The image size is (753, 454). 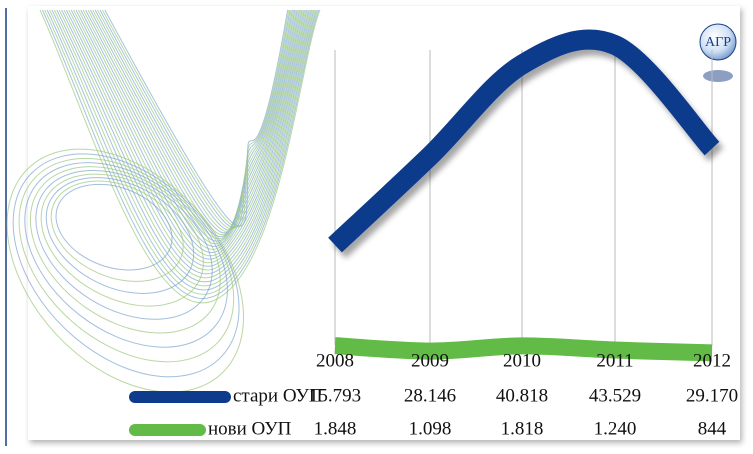 What do you see at coordinates (712, 360) in the screenshot?
I see `x-tick-label: 2012` at bounding box center [712, 360].